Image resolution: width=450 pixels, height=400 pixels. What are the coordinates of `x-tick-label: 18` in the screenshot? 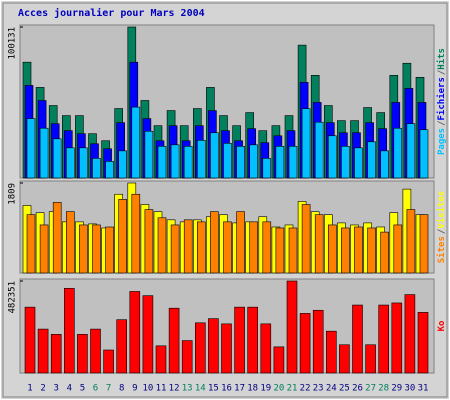 It's located at (252, 389).